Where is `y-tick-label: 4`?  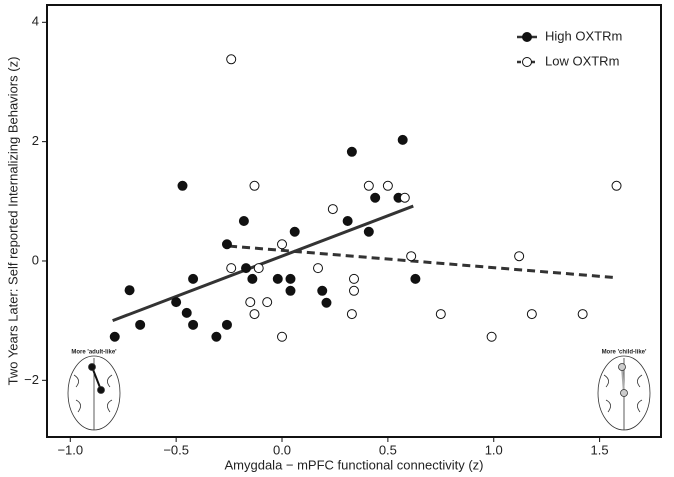 y-tick-label: 4 is located at coordinates (35, 21).